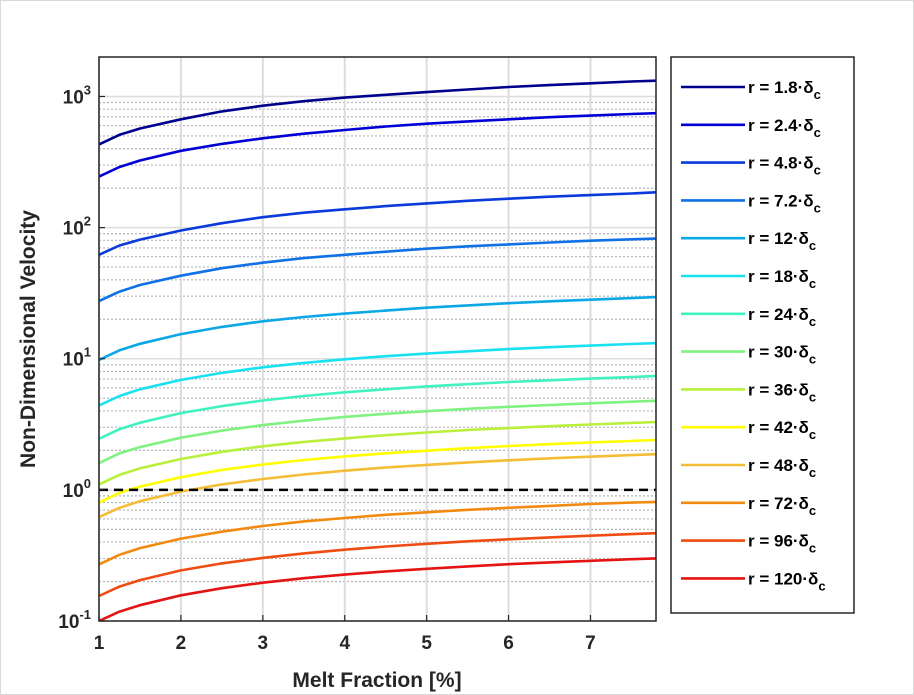  What do you see at coordinates (784, 128) in the screenshot?
I see `legend-entry: r = 2.4·δc` at bounding box center [784, 128].